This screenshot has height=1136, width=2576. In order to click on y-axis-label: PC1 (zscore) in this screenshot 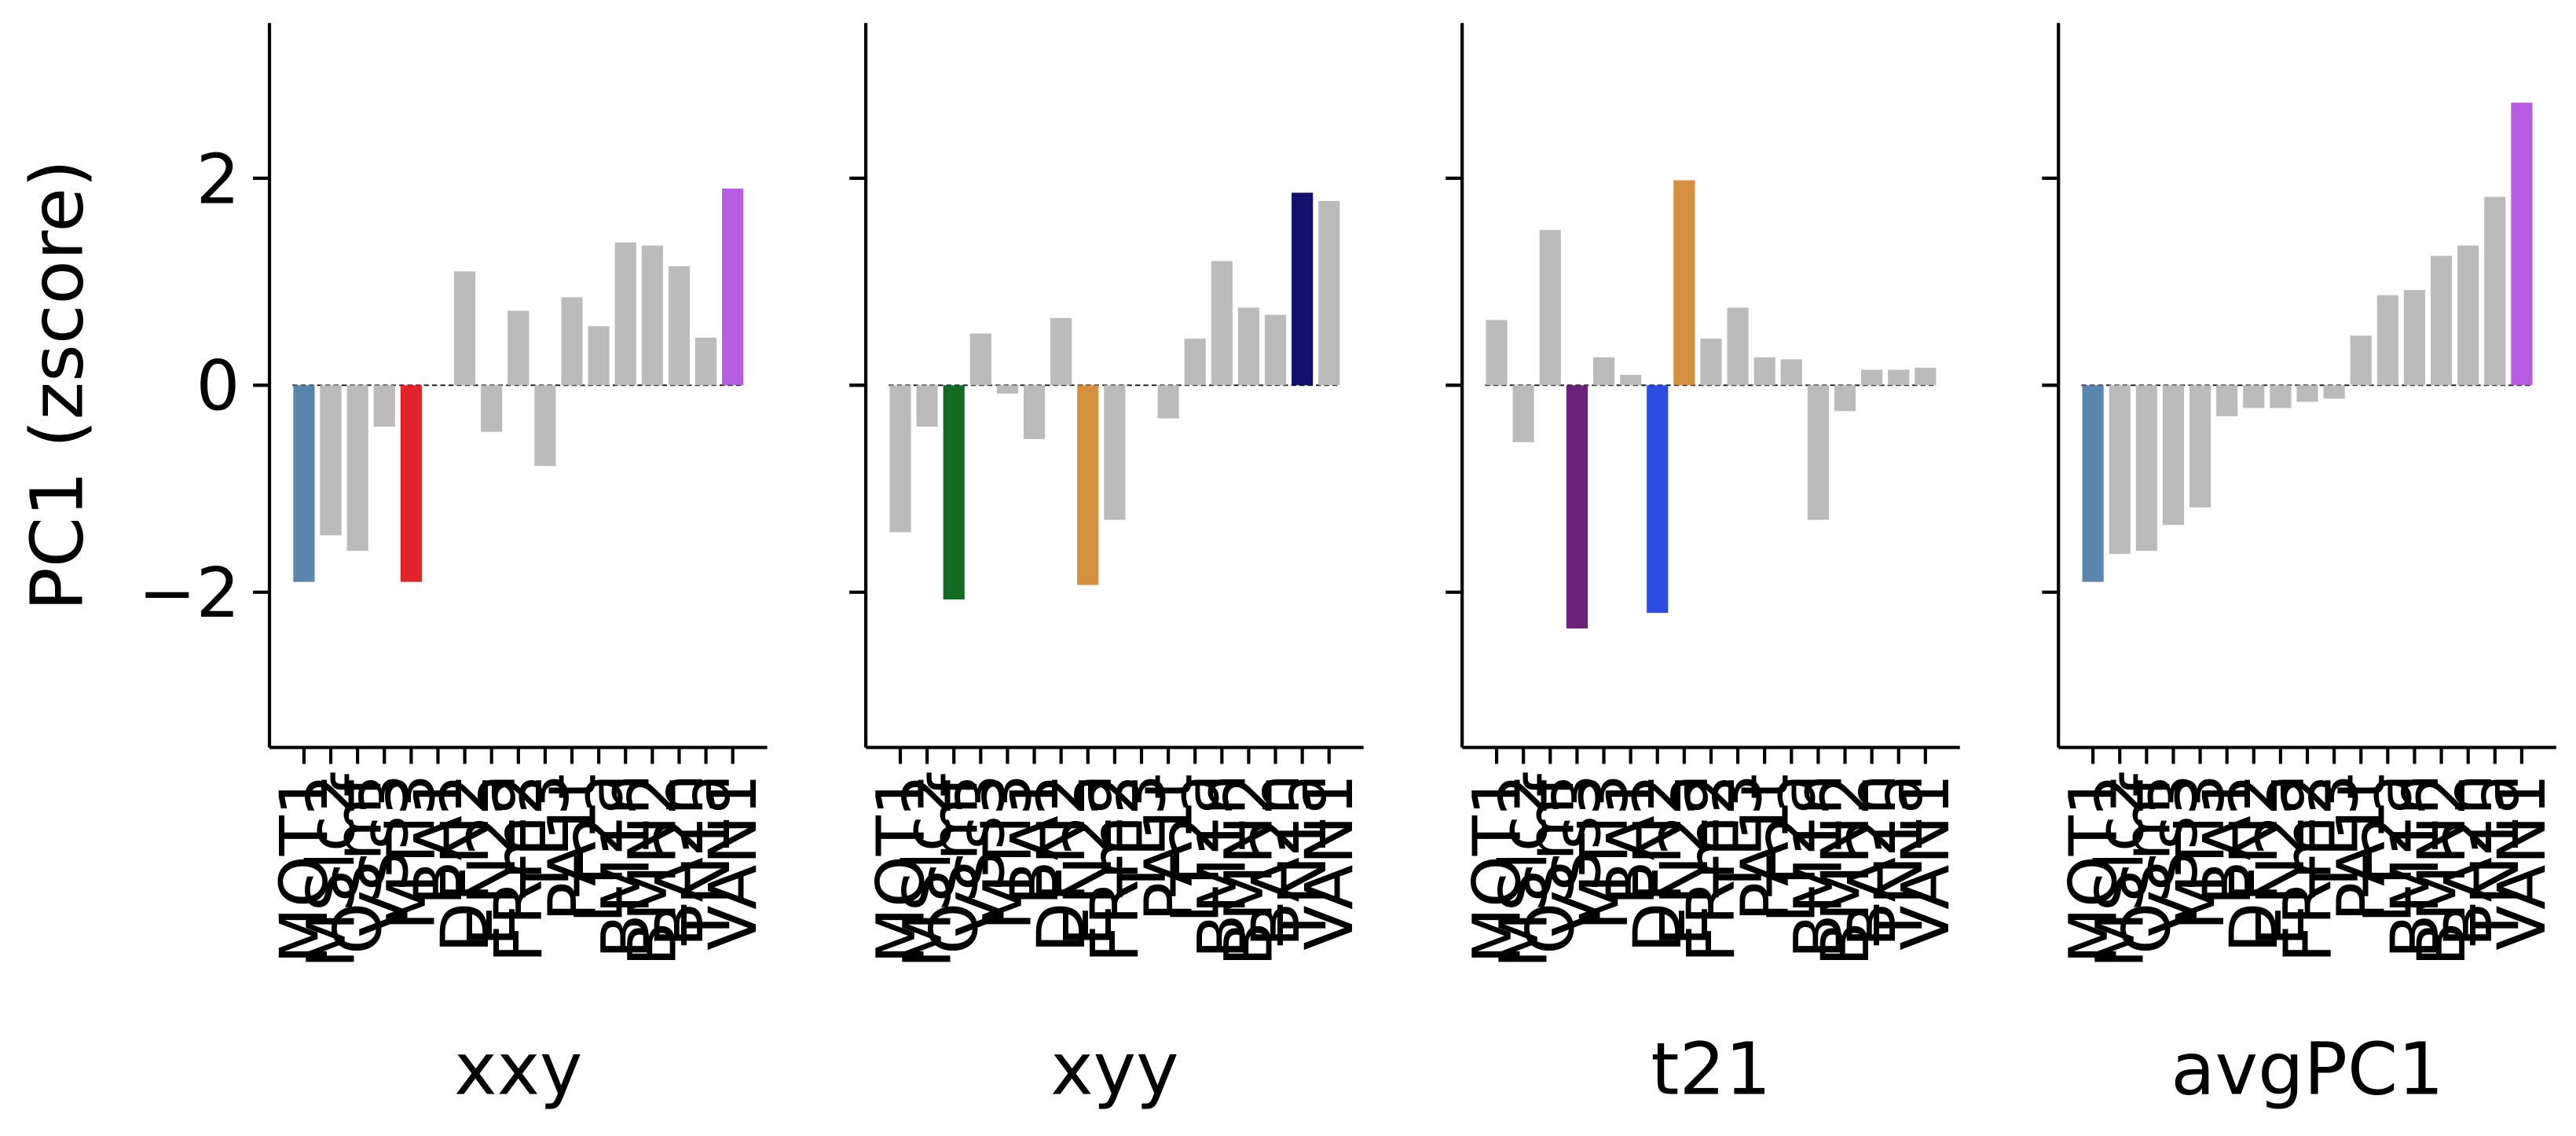, I will do `click(58, 385)`.